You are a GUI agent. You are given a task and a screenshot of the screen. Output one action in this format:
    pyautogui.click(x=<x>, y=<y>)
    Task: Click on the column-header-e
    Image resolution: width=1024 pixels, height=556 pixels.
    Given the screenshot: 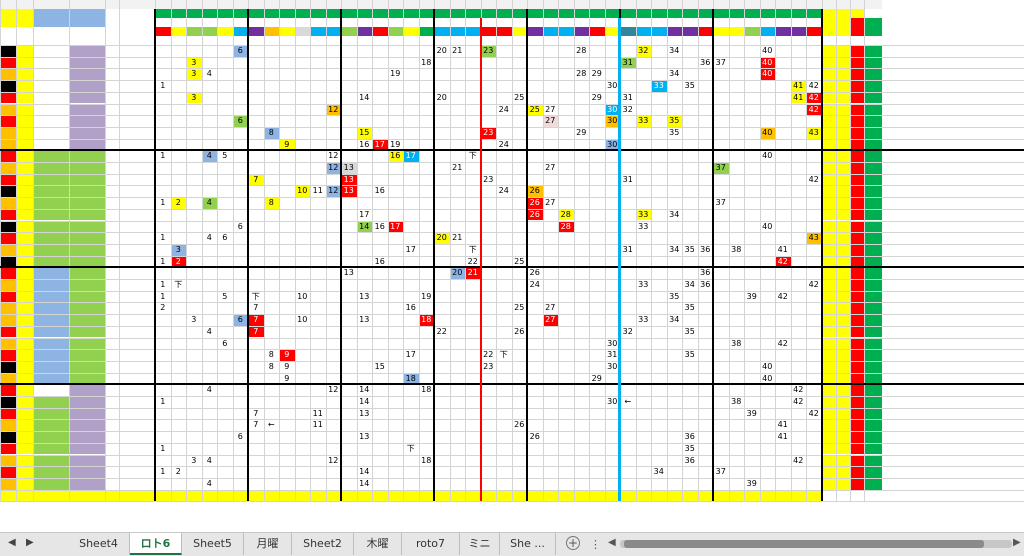 What is the action you would take?
    pyautogui.click(x=112, y=4)
    